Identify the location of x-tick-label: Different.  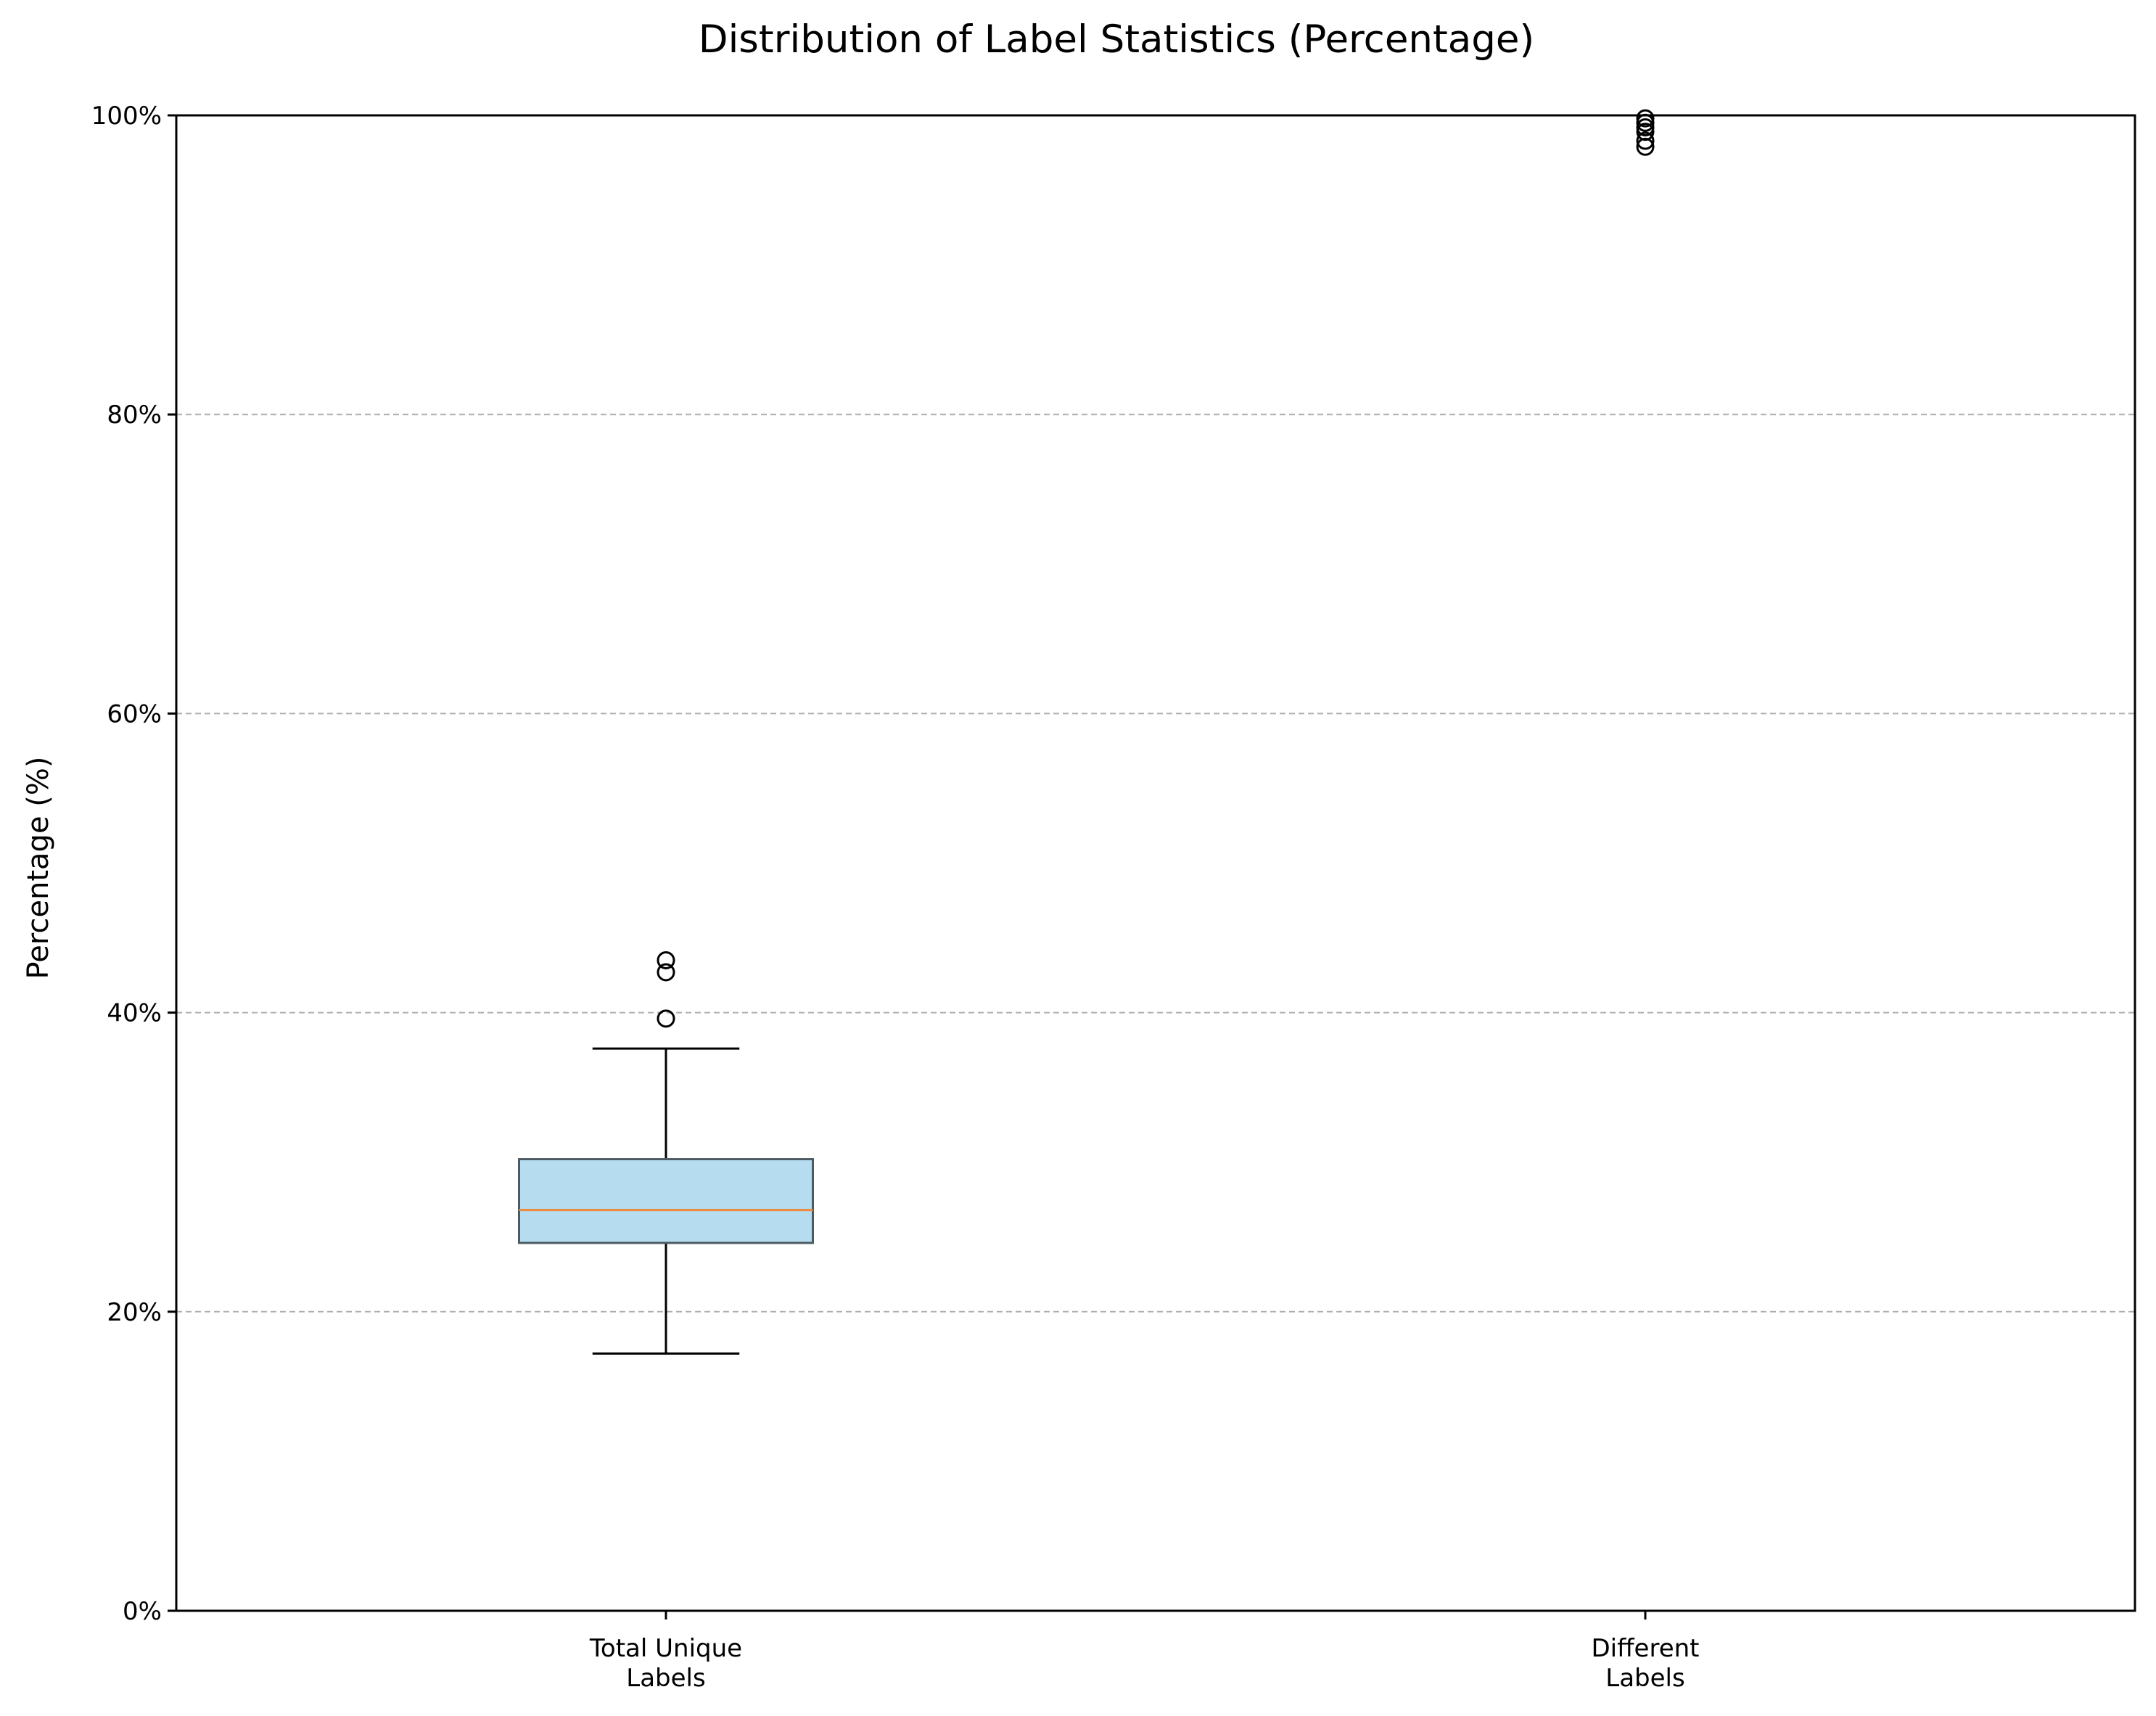
(1646, 1648).